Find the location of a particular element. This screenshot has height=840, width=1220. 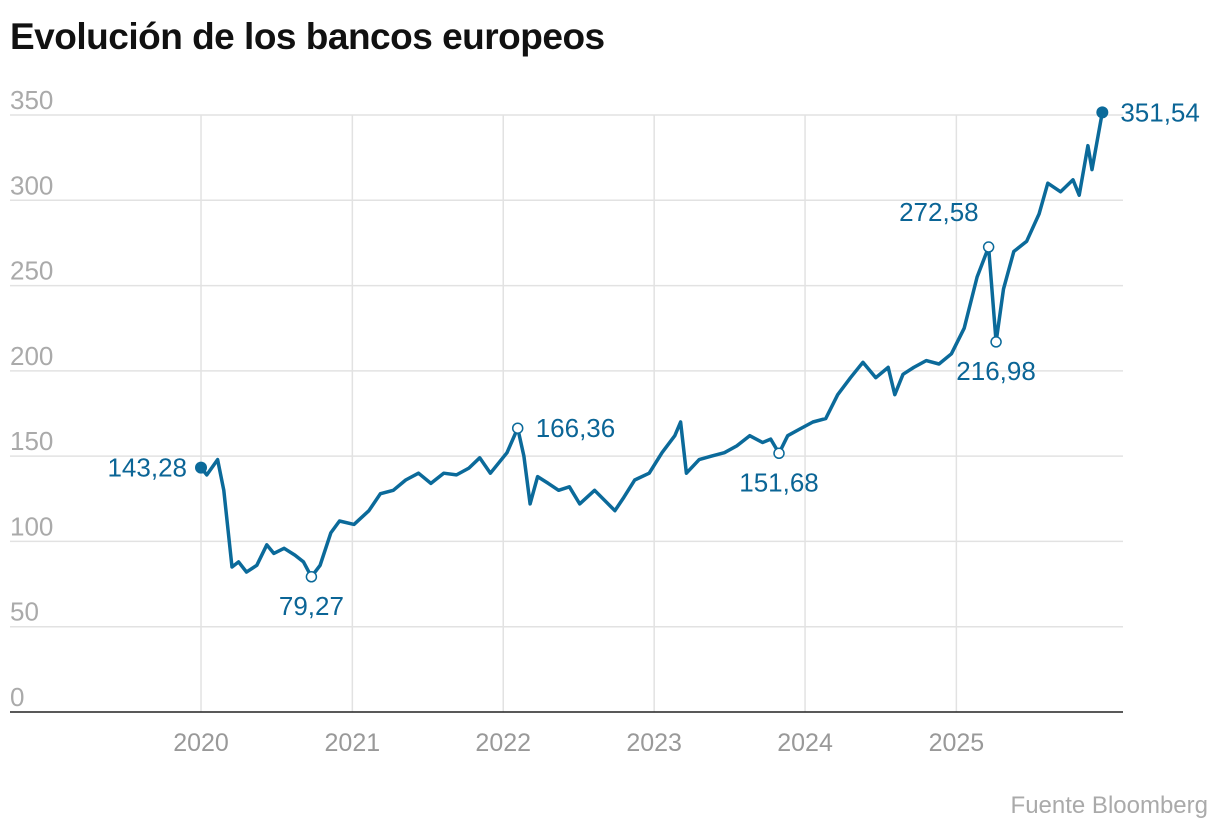

data-label: 151,68 is located at coordinates (779, 482).